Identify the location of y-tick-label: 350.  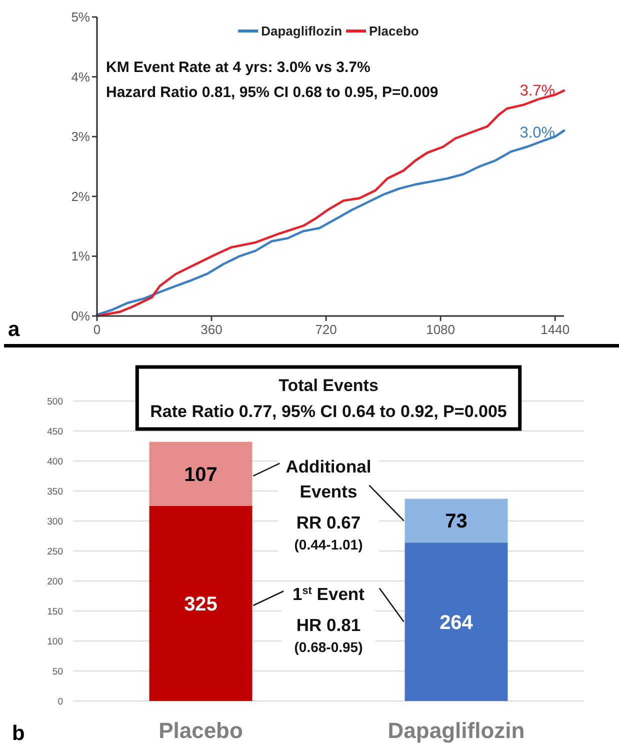
(55, 492).